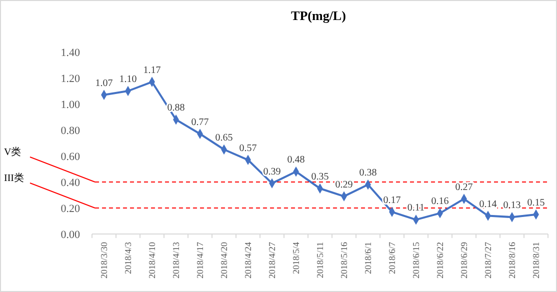 This screenshot has height=292, width=557. I want to click on data-label: 0.65, so click(224, 138).